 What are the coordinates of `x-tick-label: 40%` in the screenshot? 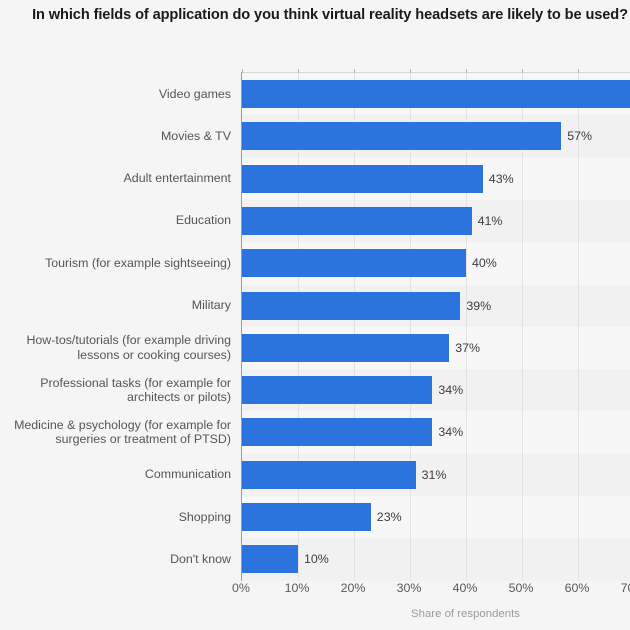 It's located at (465, 588).